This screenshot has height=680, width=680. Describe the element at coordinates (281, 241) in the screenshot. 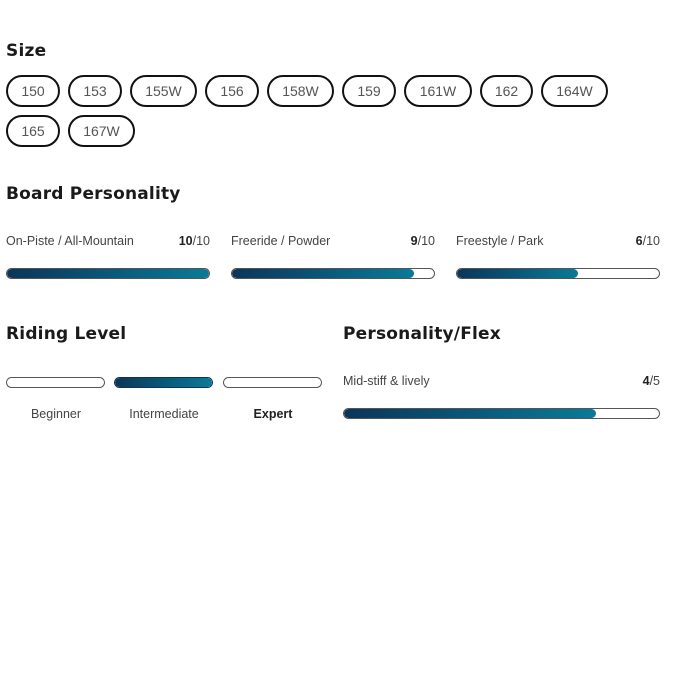

I see `personality-label: Freeride / Powder` at that location.